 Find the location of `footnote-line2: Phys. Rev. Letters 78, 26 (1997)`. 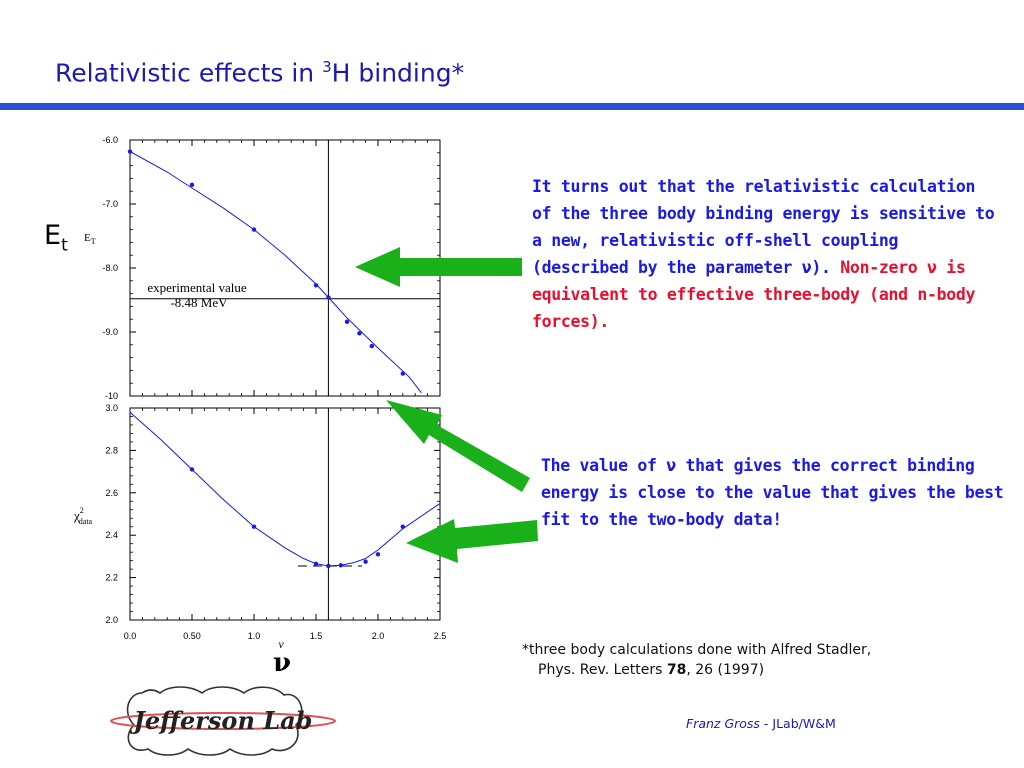

footnote-line2: Phys. Rev. Letters 78, 26 (1997) is located at coordinates (696, 670).